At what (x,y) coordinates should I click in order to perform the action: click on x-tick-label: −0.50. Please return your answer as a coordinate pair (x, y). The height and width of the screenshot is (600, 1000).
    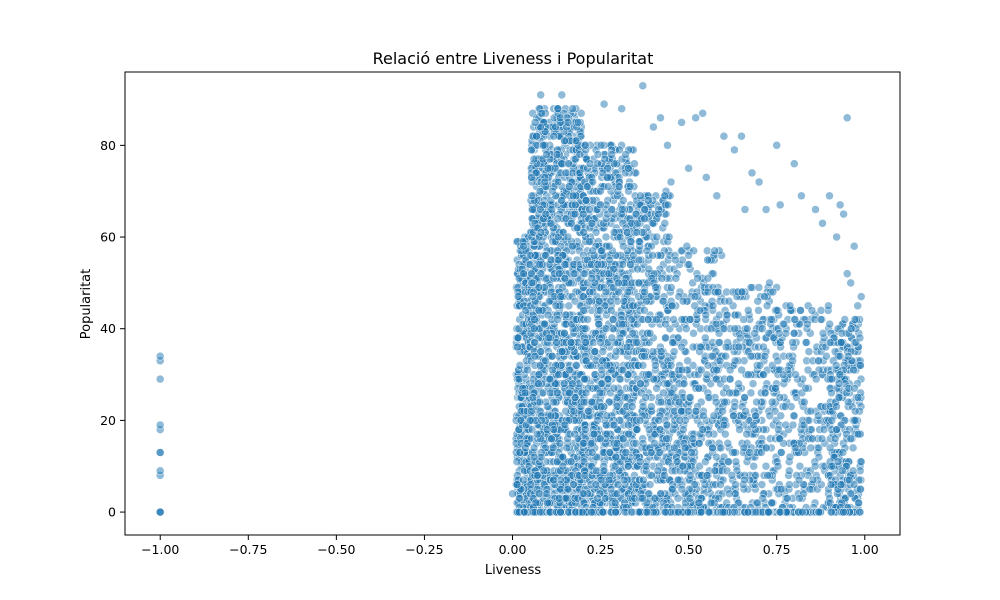
    Looking at the image, I should click on (336, 549).